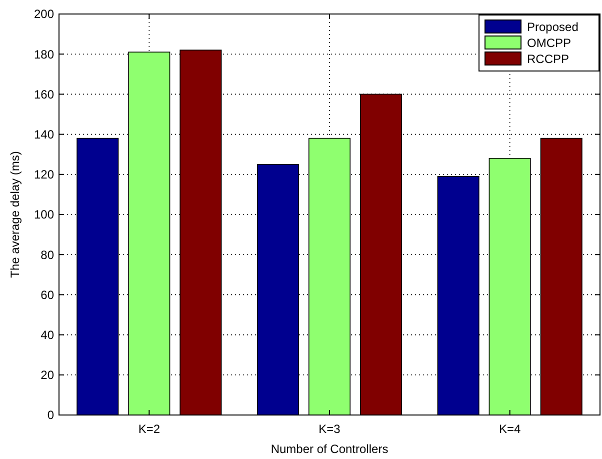 Image resolution: width=602 pixels, height=459 pixels. What do you see at coordinates (548, 59) in the screenshot?
I see `legend-label: RCCPP` at bounding box center [548, 59].